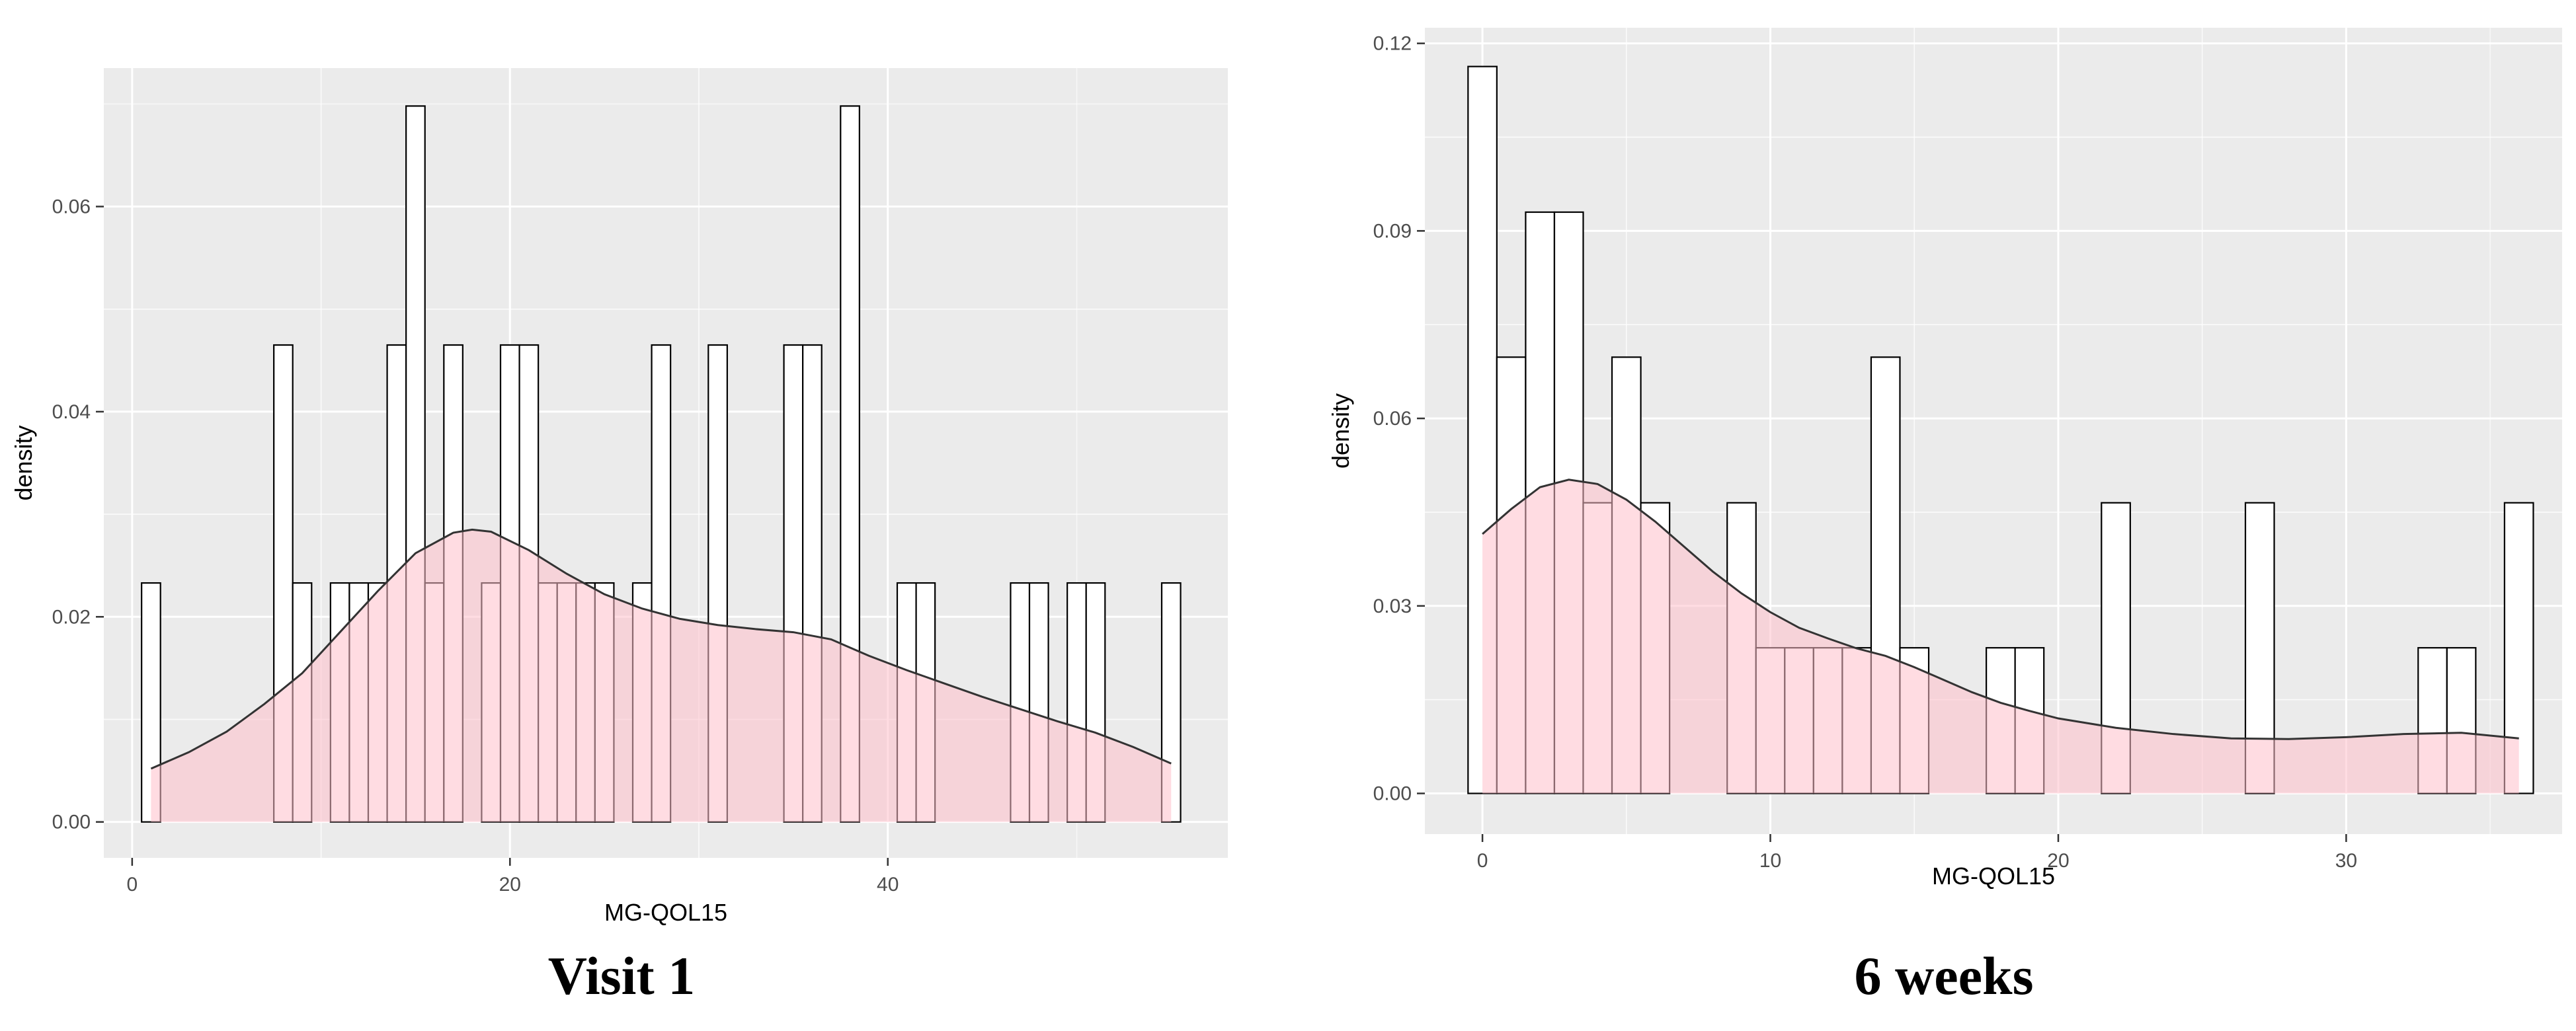 The height and width of the screenshot is (1031, 2576). I want to click on x-tick-label: 40, so click(888, 885).